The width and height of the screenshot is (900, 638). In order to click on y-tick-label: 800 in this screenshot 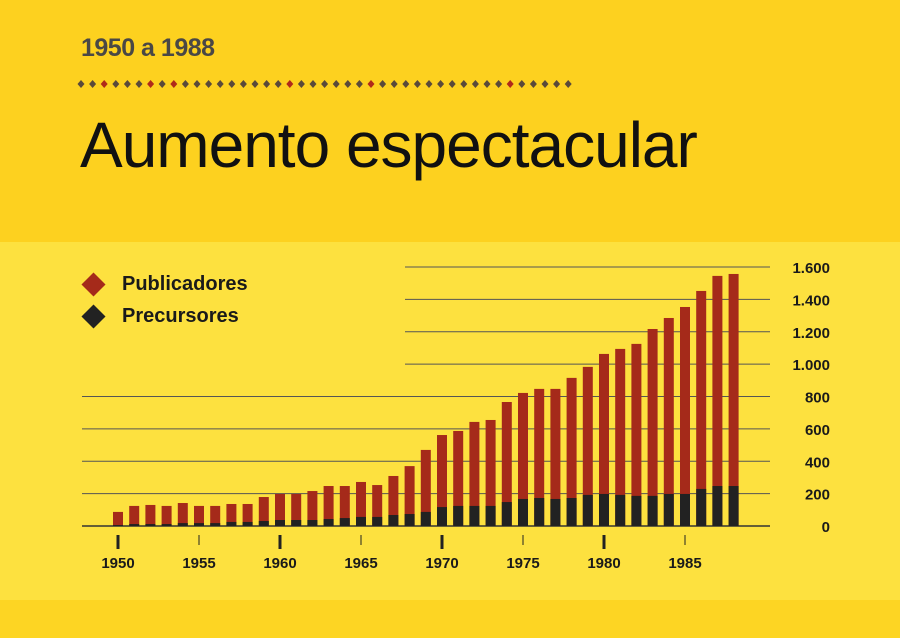, I will do `click(817, 398)`.